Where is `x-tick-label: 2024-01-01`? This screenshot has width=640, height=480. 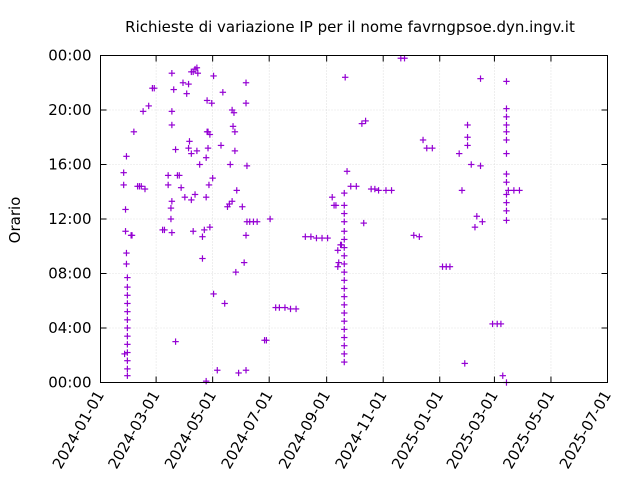 x-tick-label: 2024-01-01 is located at coordinates (78, 430).